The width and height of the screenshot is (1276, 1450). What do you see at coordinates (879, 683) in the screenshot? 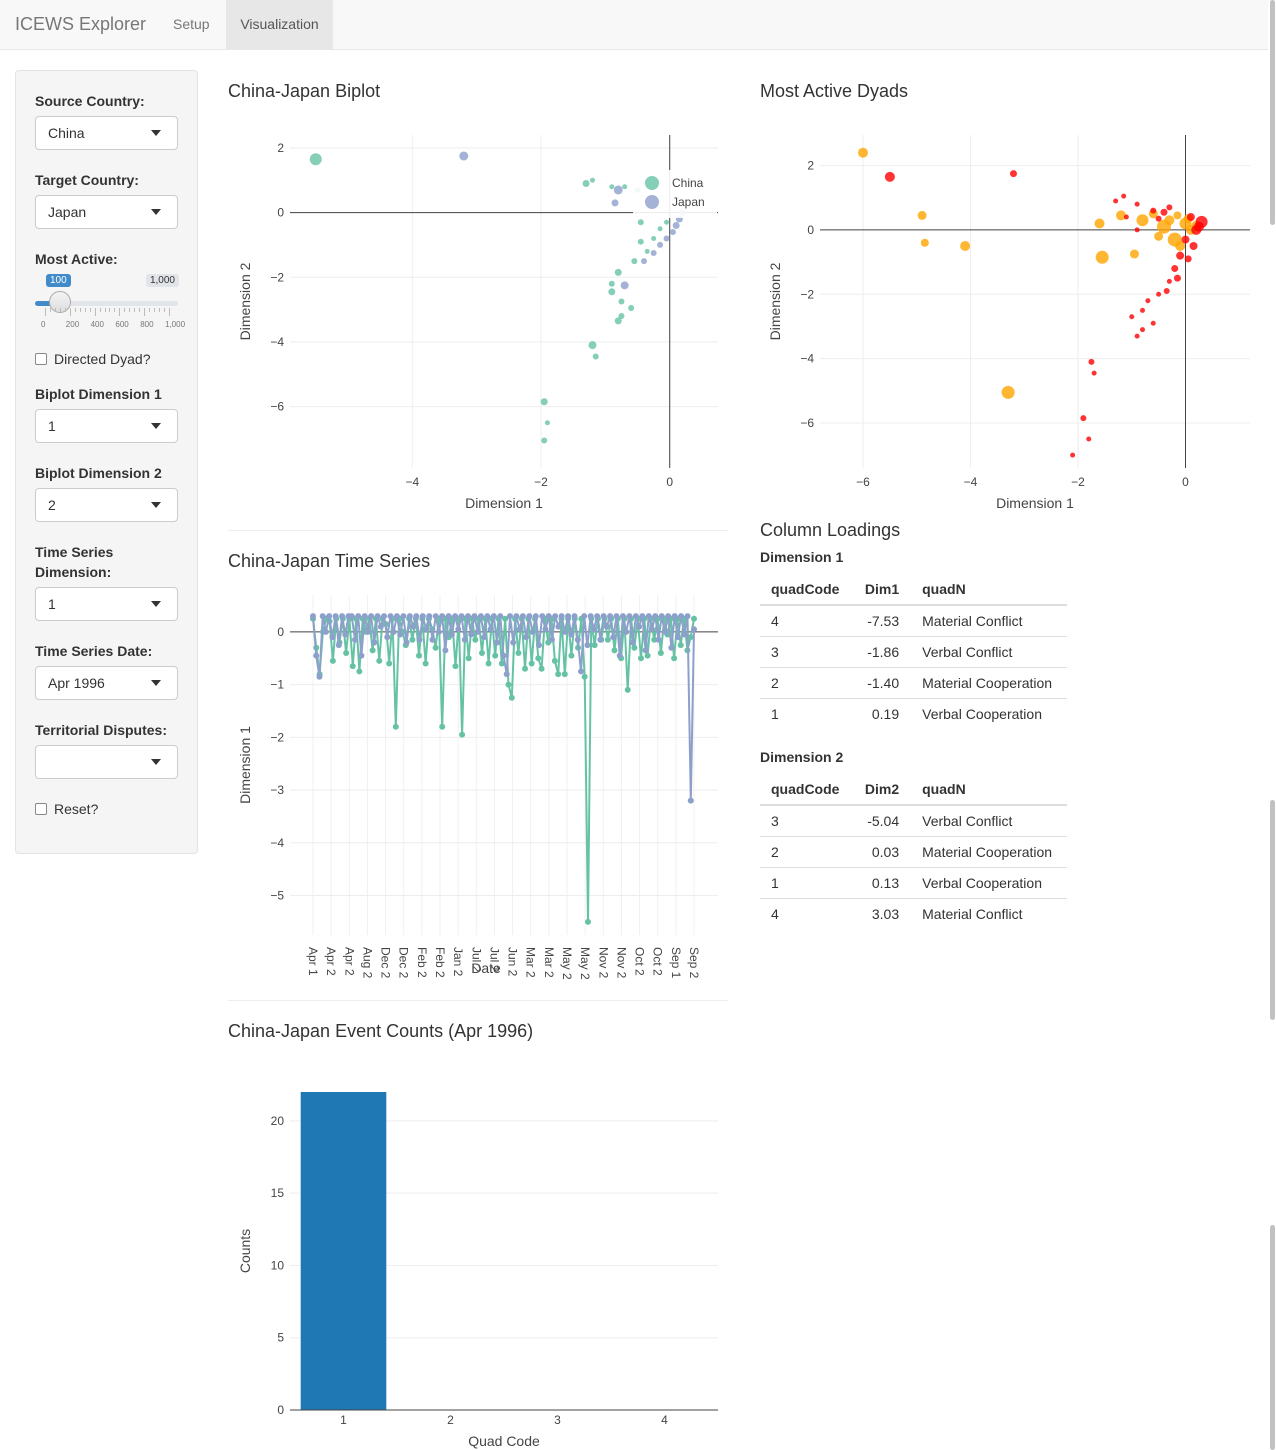
I see `table-cell: -1.40` at bounding box center [879, 683].